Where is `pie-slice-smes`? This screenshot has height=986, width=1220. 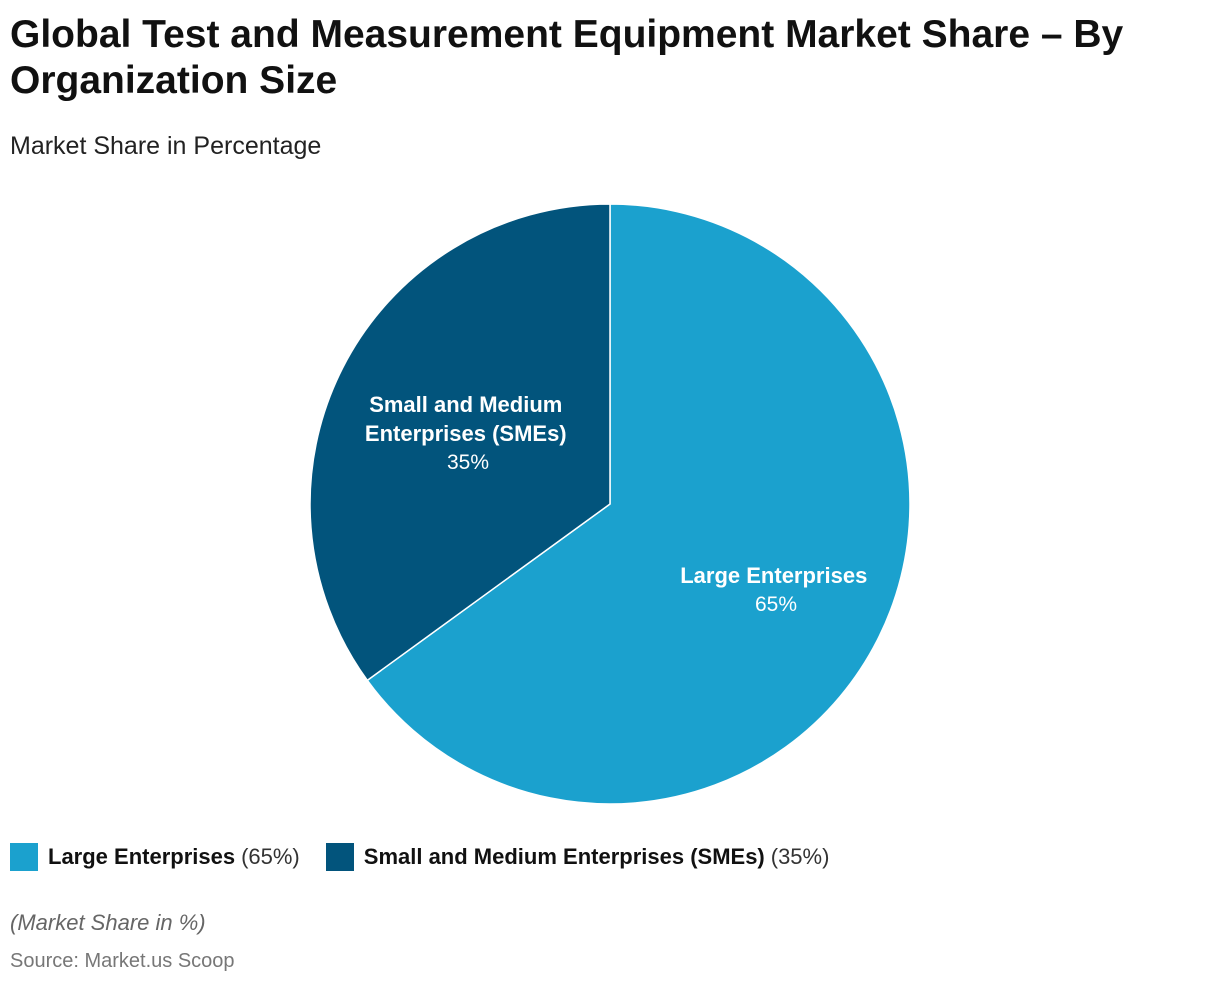 pie-slice-smes is located at coordinates (460, 442).